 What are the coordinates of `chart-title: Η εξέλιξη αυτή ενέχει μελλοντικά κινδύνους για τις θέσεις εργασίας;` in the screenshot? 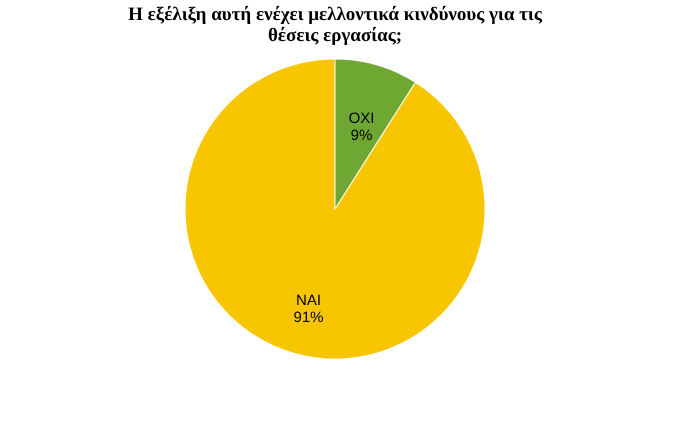 It's located at (335, 25).